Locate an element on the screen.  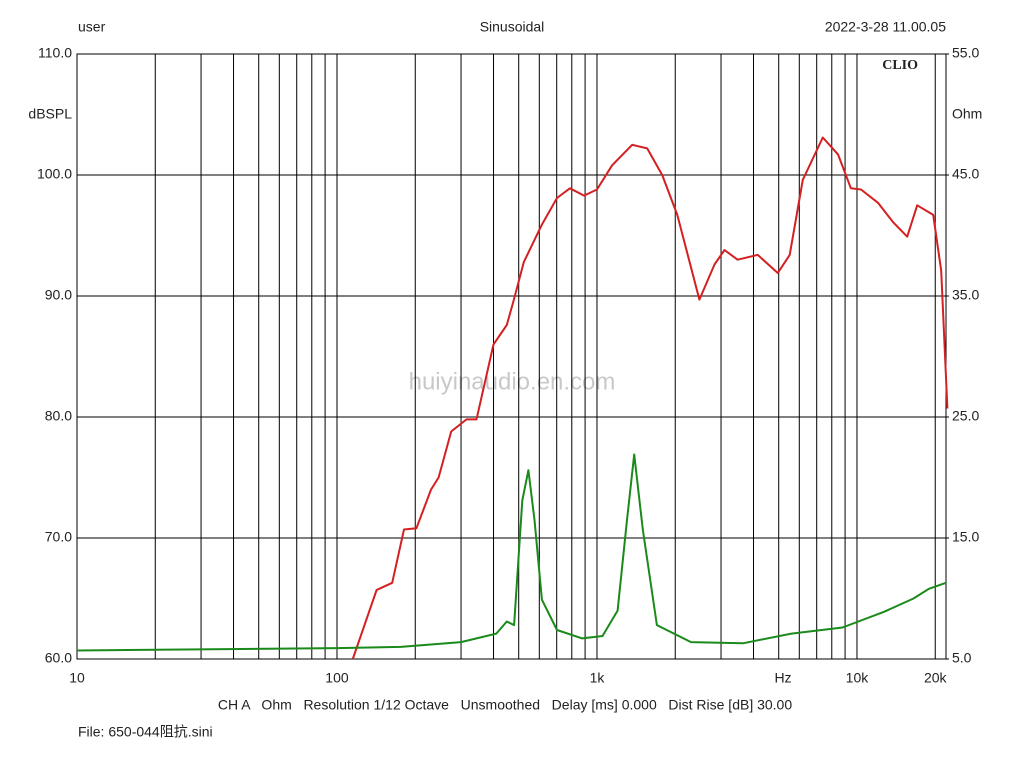
y-tick-label: 60.0 is located at coordinates (58, 658).